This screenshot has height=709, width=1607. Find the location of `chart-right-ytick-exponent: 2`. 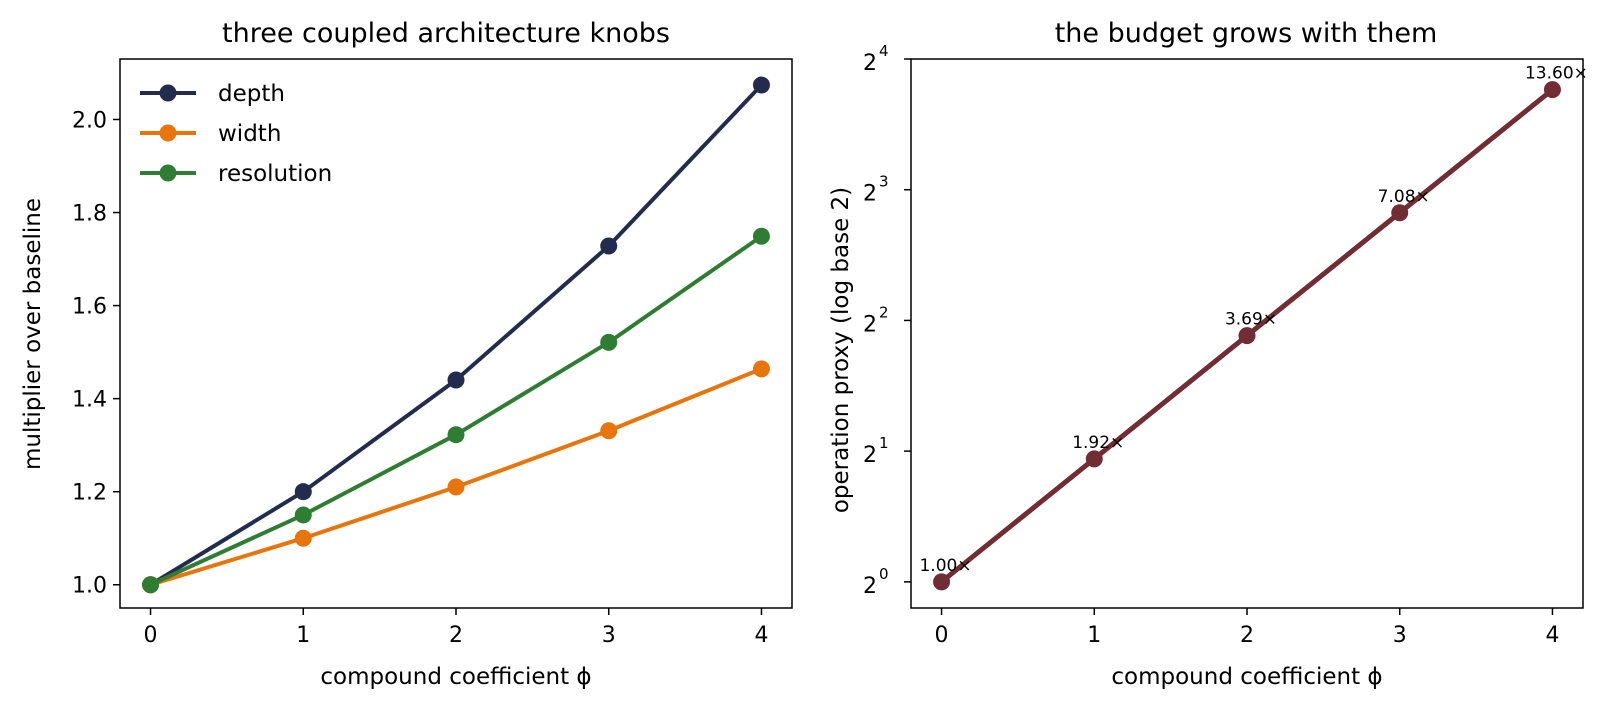

chart-right-ytick-exponent: 2 is located at coordinates (884, 312).